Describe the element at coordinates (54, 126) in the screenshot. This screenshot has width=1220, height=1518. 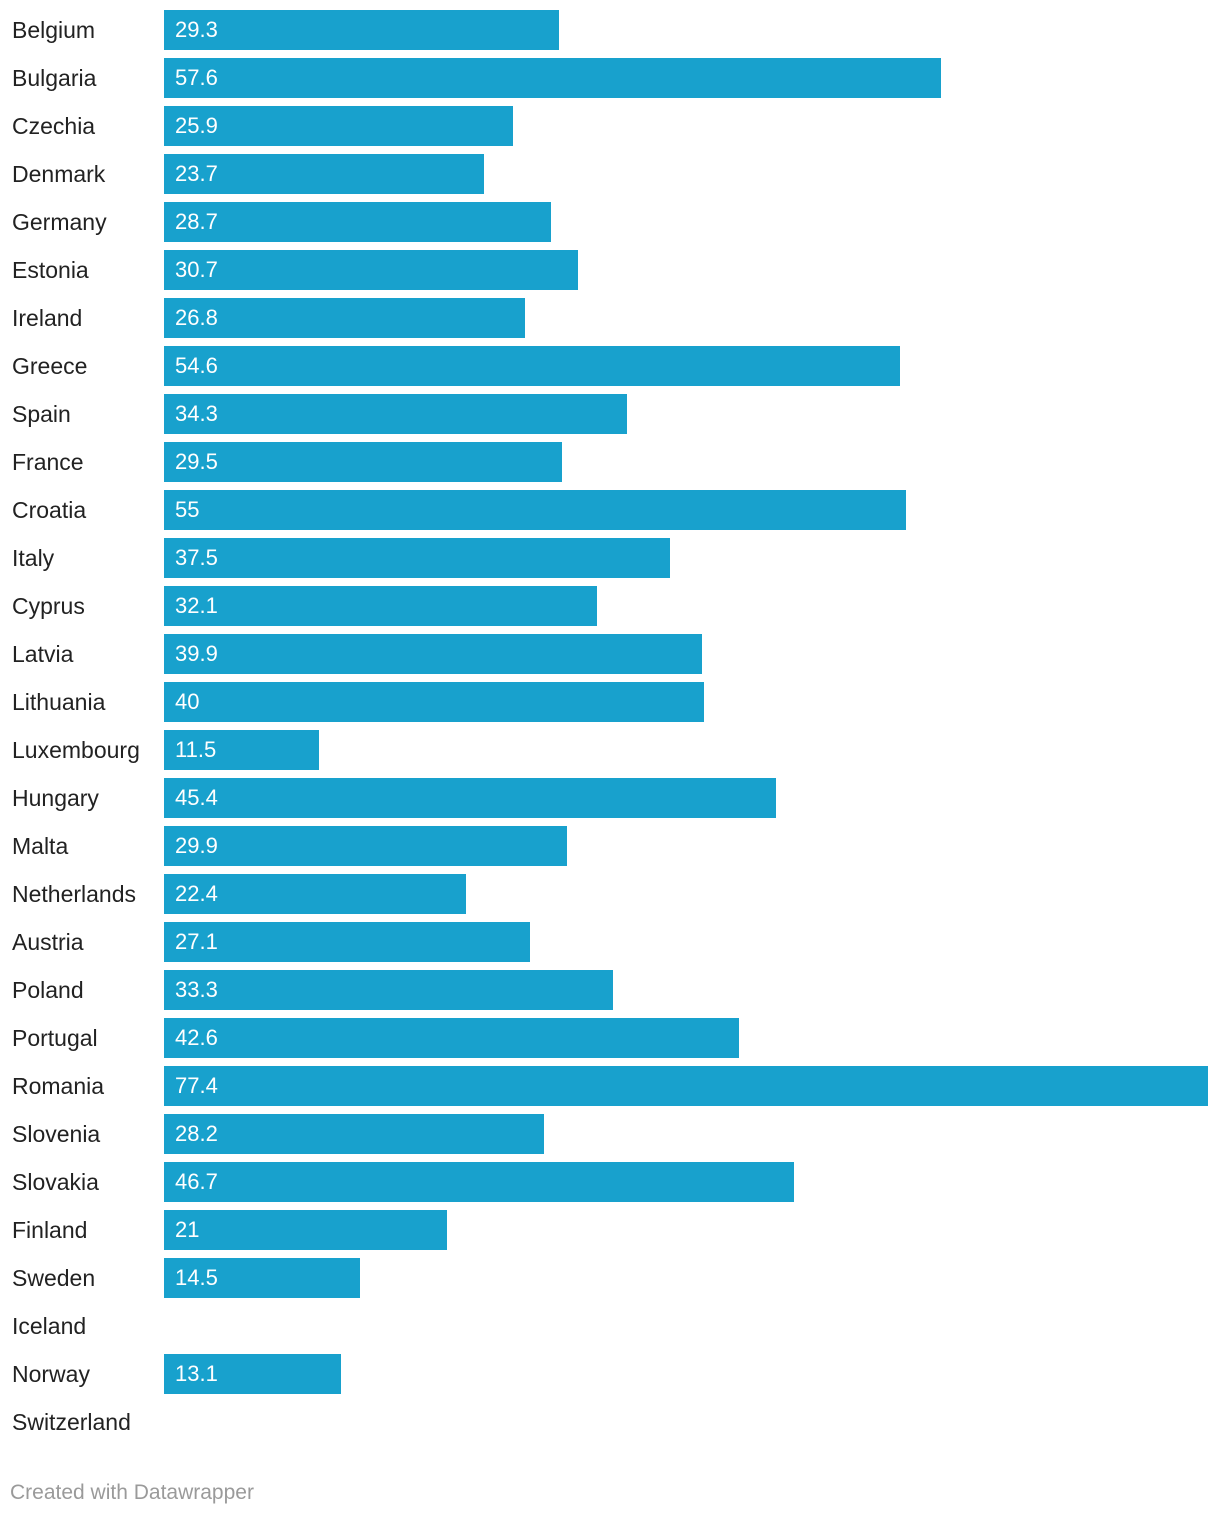
I see `category-label: Czechia` at that location.